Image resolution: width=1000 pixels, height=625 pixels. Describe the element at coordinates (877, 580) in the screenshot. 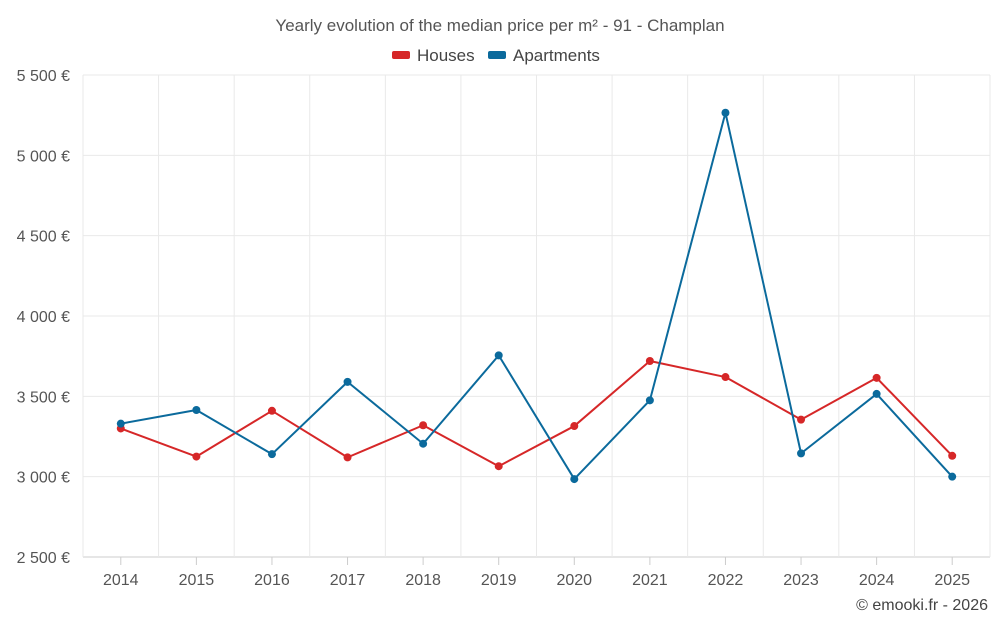

I see `x-tick-label: 2024` at that location.